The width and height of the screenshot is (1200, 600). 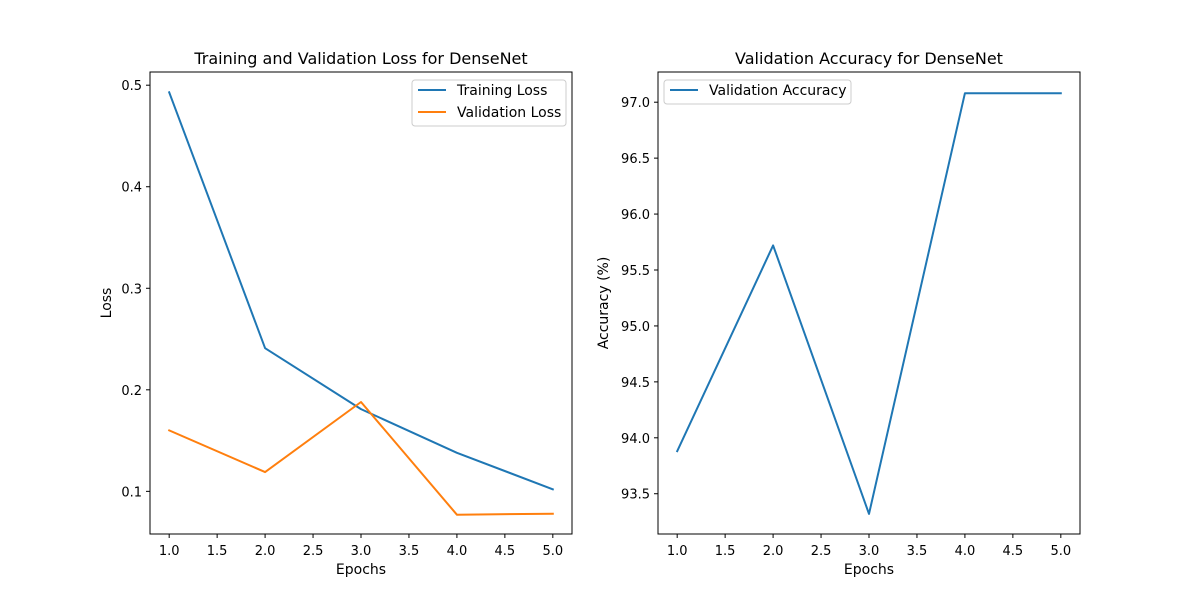 What do you see at coordinates (635, 159) in the screenshot?
I see `accuracy-y-tick-label: 96.5` at bounding box center [635, 159].